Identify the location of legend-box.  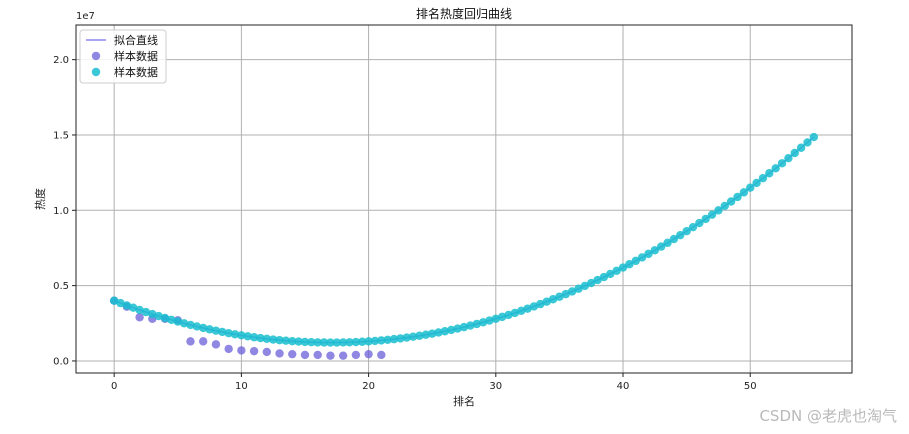
(123, 56).